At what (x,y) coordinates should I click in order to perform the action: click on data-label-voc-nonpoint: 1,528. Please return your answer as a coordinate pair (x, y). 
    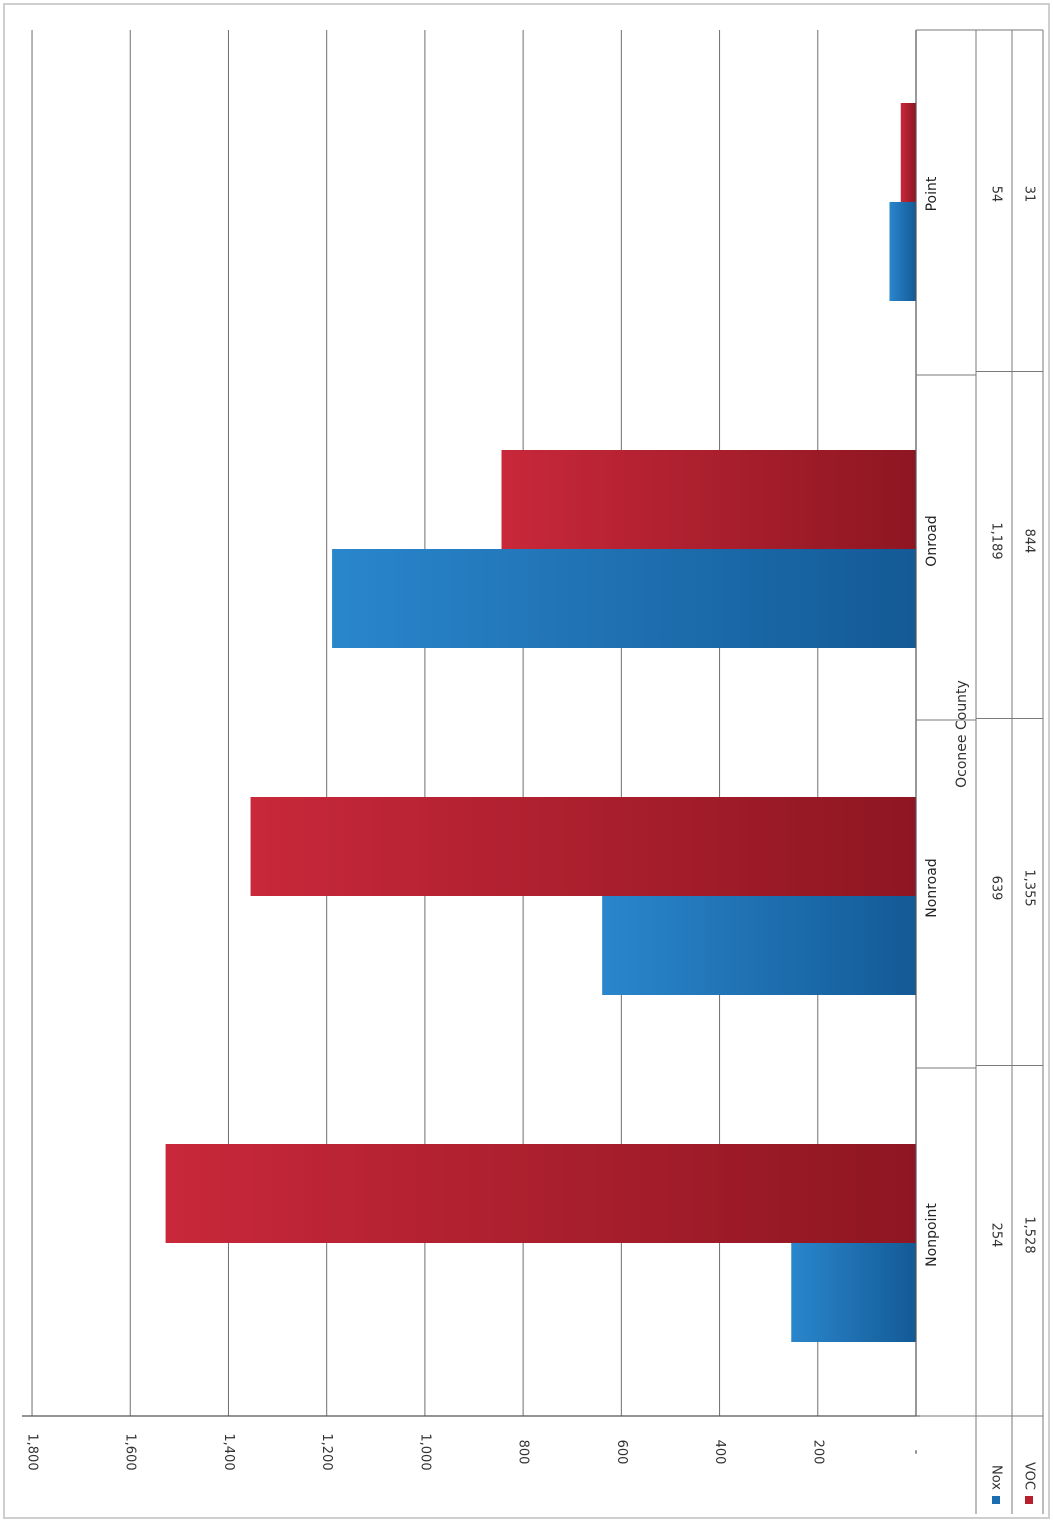
    Looking at the image, I should click on (1029, 1234).